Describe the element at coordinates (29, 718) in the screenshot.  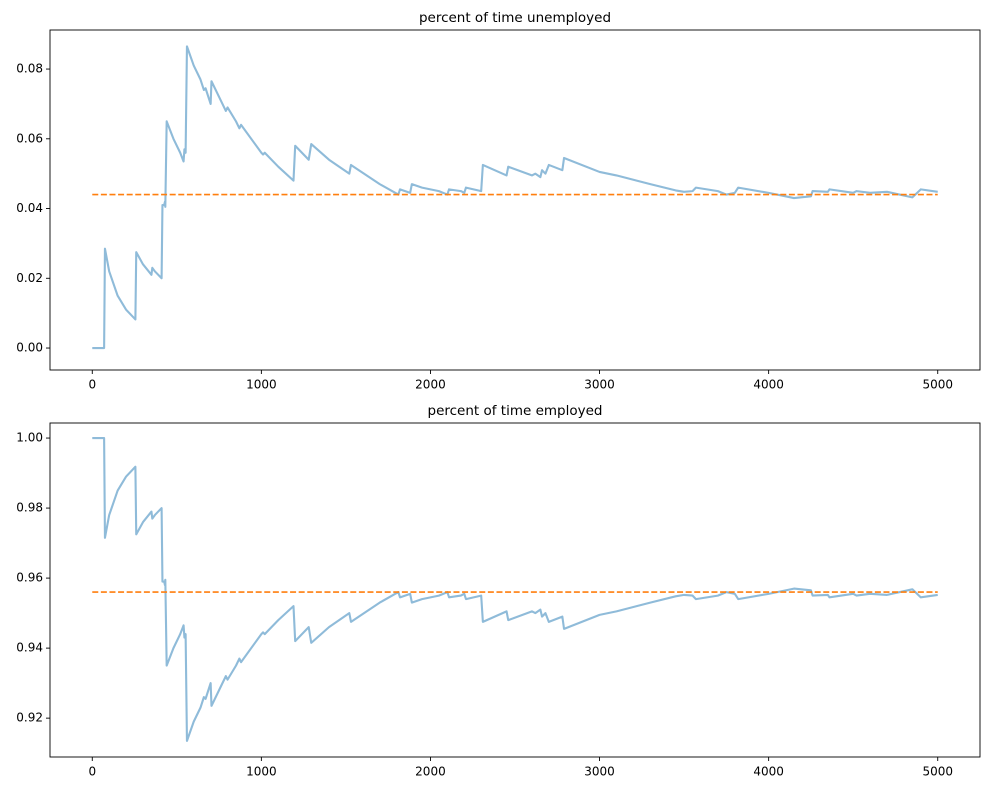
I see `y-tick-label: 0.92` at that location.